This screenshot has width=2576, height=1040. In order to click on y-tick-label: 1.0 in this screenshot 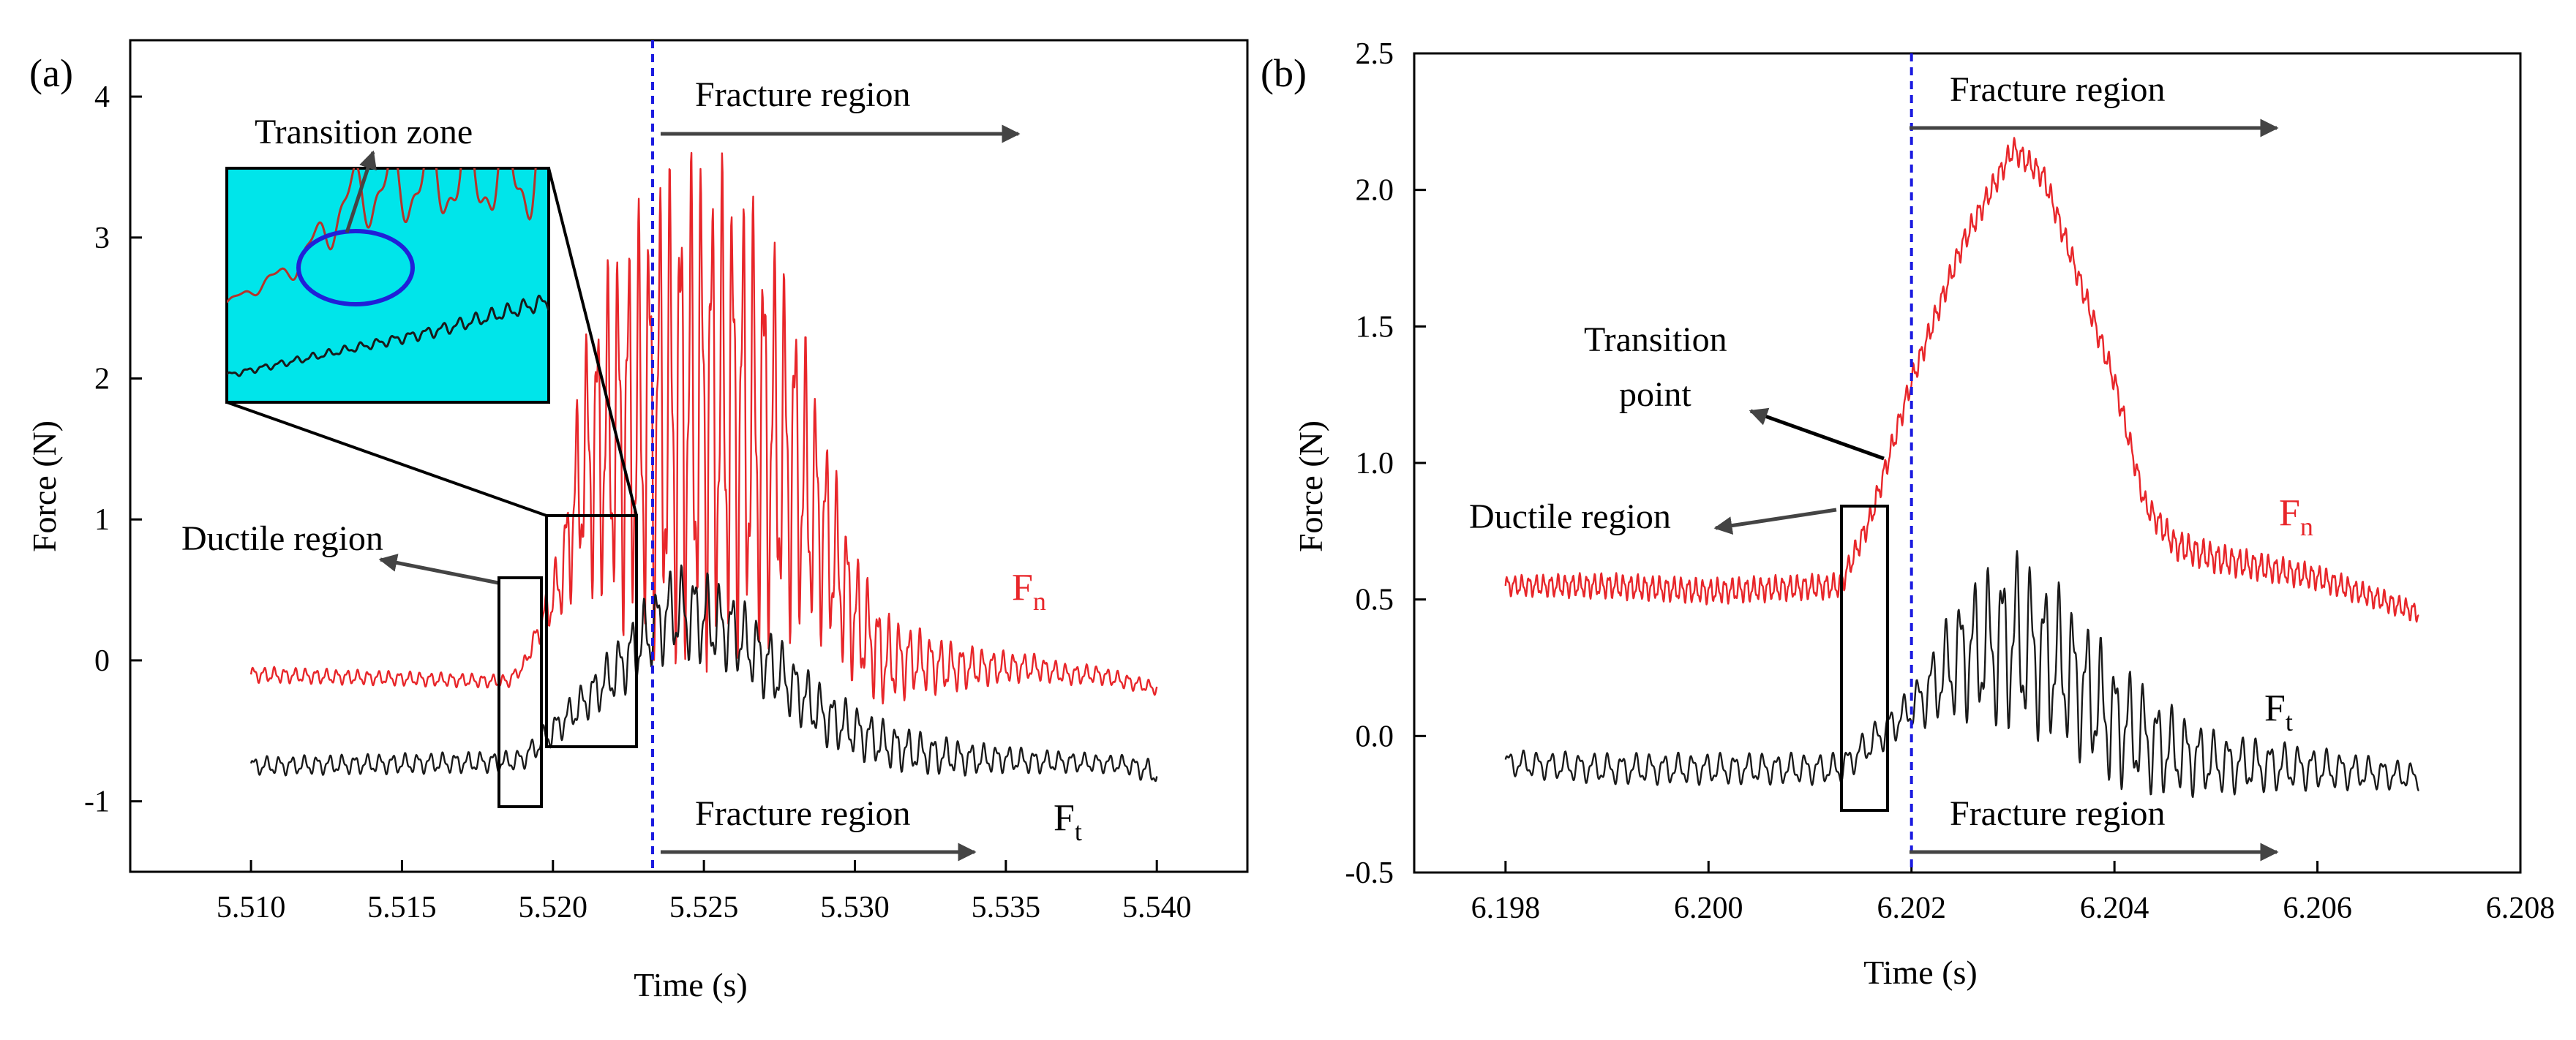, I will do `click(1375, 464)`.